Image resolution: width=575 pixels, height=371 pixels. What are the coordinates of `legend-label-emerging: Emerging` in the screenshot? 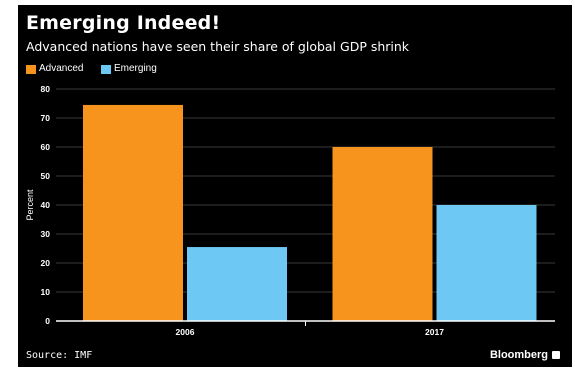 It's located at (135, 68).